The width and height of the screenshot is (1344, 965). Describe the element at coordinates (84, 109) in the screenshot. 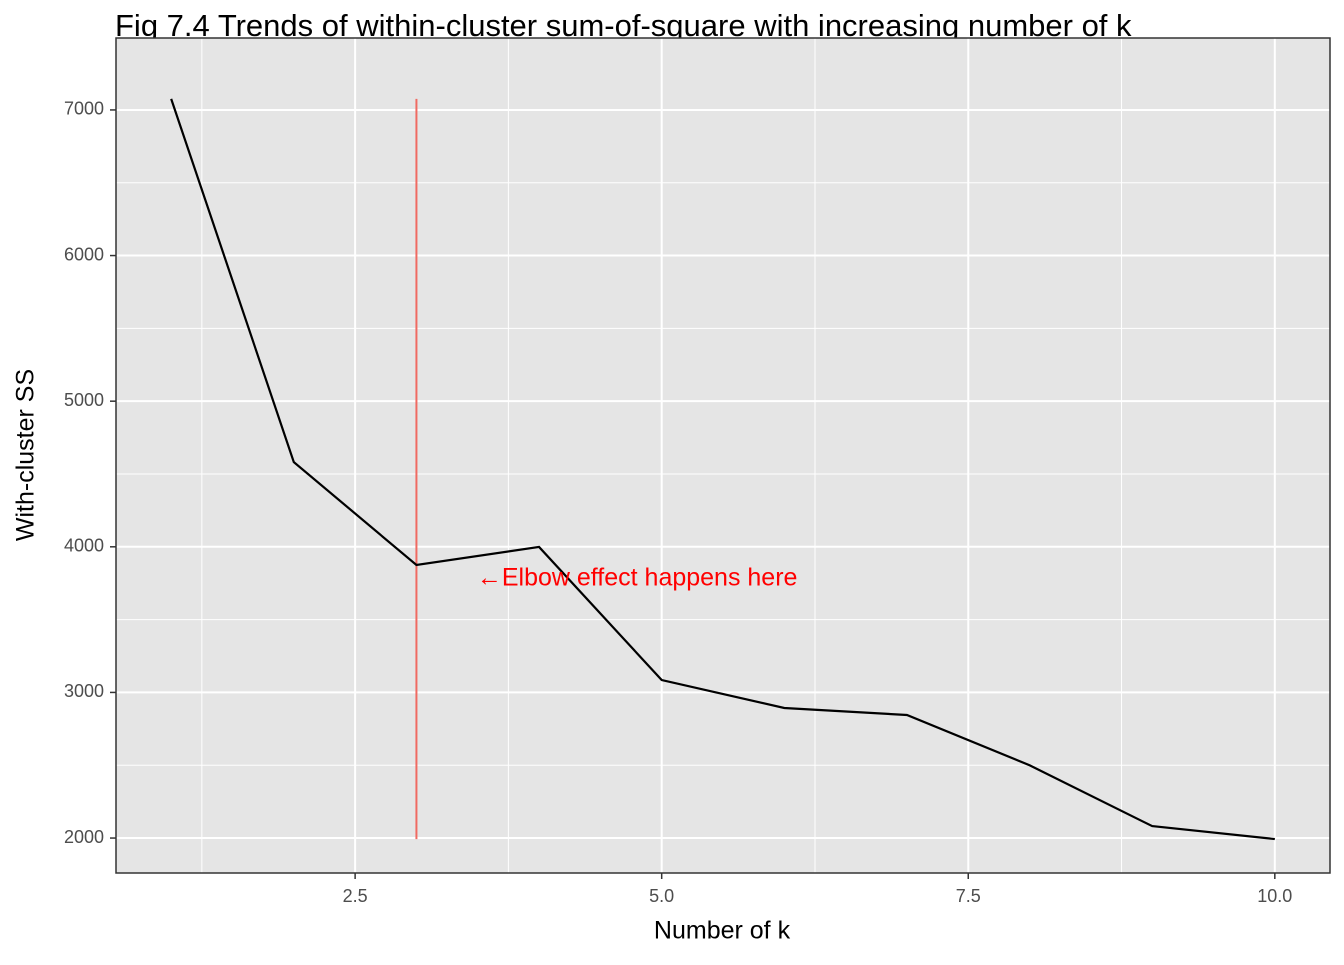

I see `y-tick-label: 7000` at that location.